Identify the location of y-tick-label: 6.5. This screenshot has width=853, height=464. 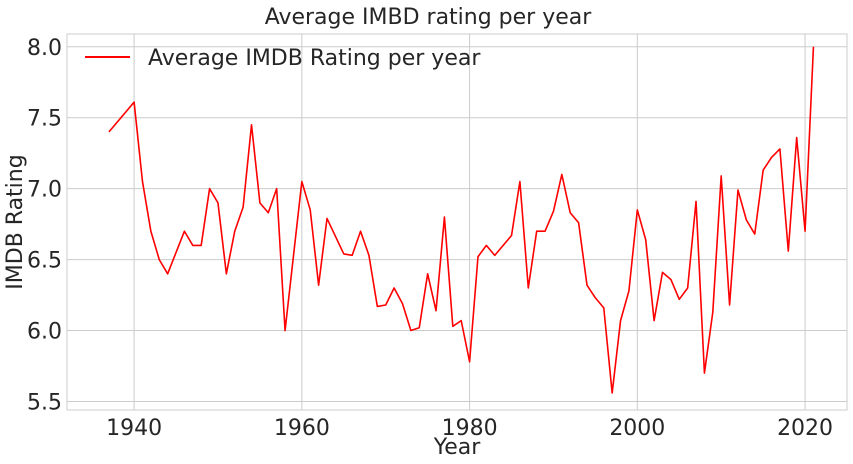
(44, 261).